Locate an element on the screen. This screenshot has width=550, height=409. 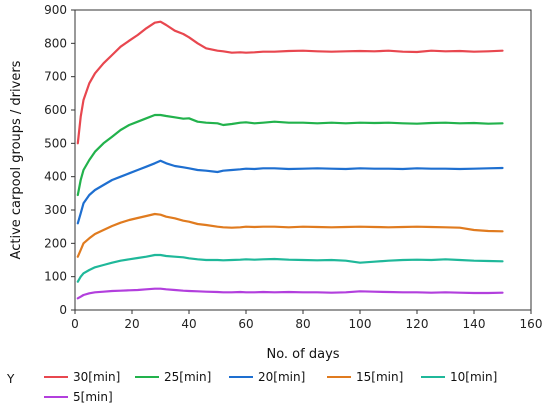
y-axis-ticks: 0 100 200 300 400 500 600 700 800 900 is located at coordinates (59, 160).